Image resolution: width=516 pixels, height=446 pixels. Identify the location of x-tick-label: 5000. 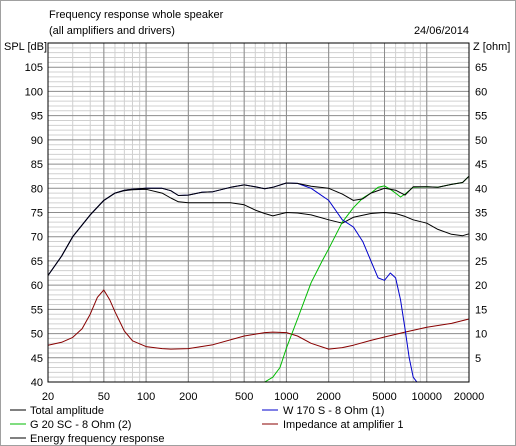
(384, 397).